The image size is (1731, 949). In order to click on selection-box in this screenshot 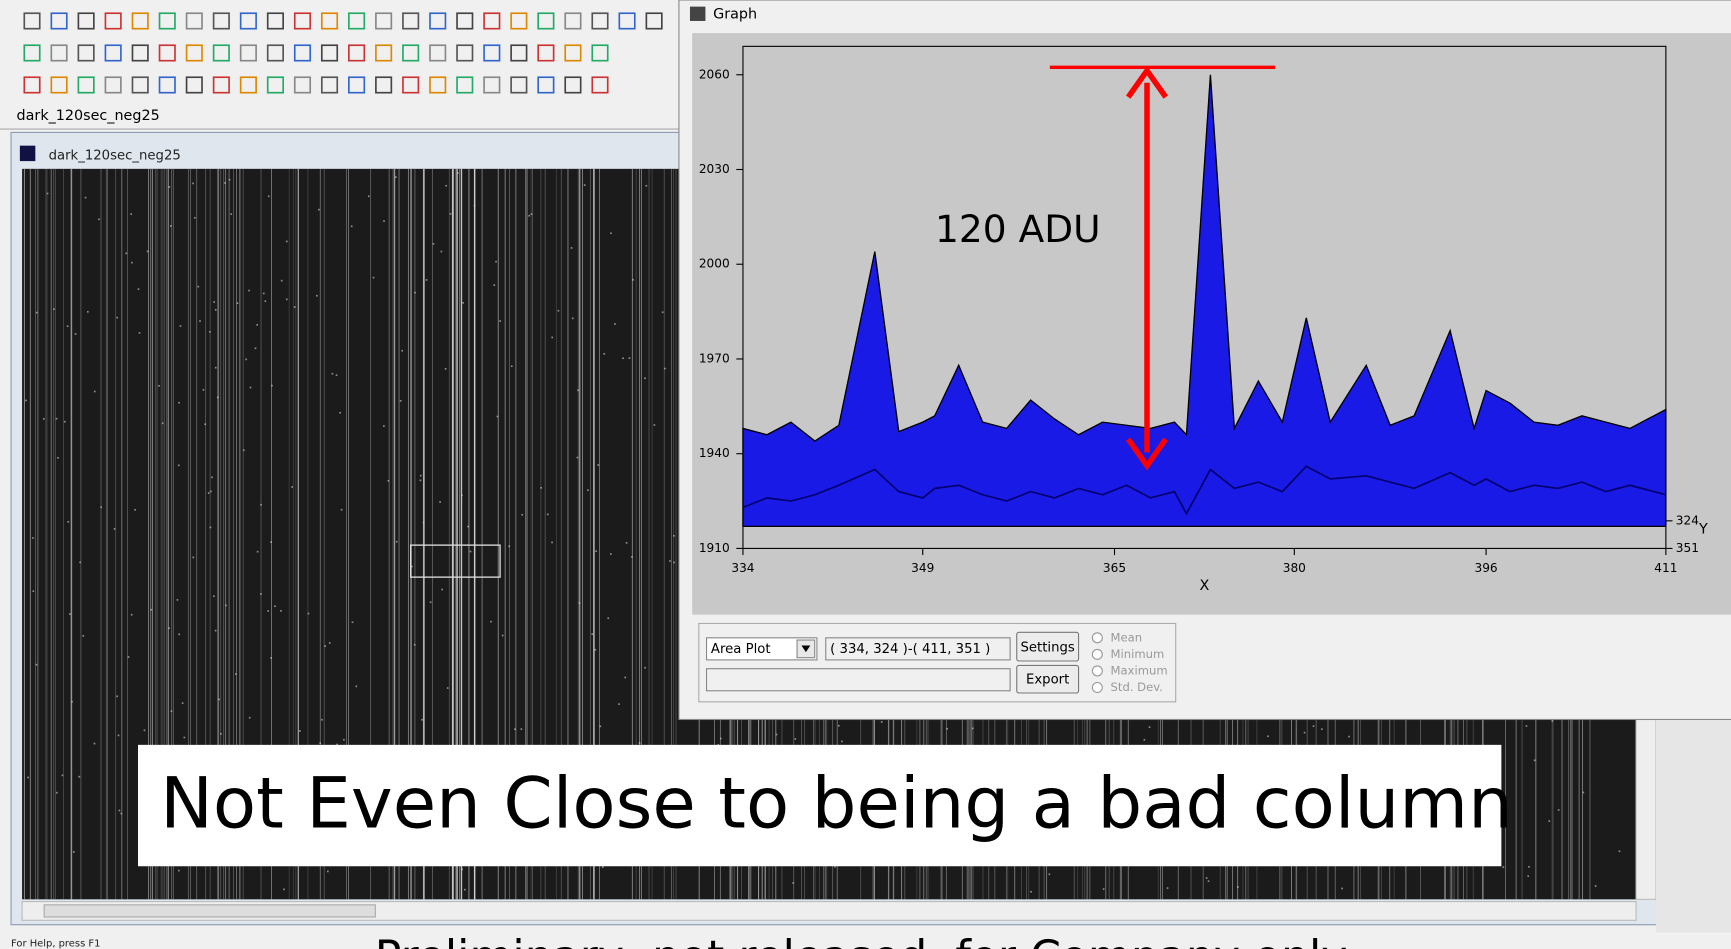, I will do `click(455, 561)`.